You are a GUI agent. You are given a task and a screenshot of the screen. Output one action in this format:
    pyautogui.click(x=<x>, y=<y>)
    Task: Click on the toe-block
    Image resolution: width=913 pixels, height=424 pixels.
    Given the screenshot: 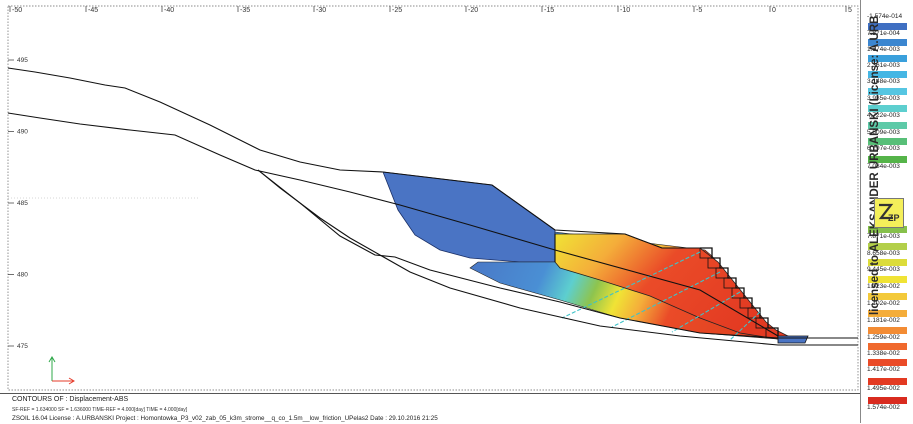 What is the action you would take?
    pyautogui.click(x=793, y=339)
    